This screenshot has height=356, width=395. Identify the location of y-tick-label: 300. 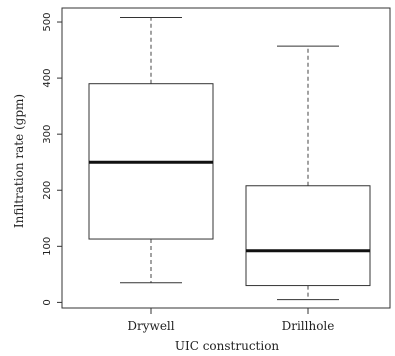
(47, 134).